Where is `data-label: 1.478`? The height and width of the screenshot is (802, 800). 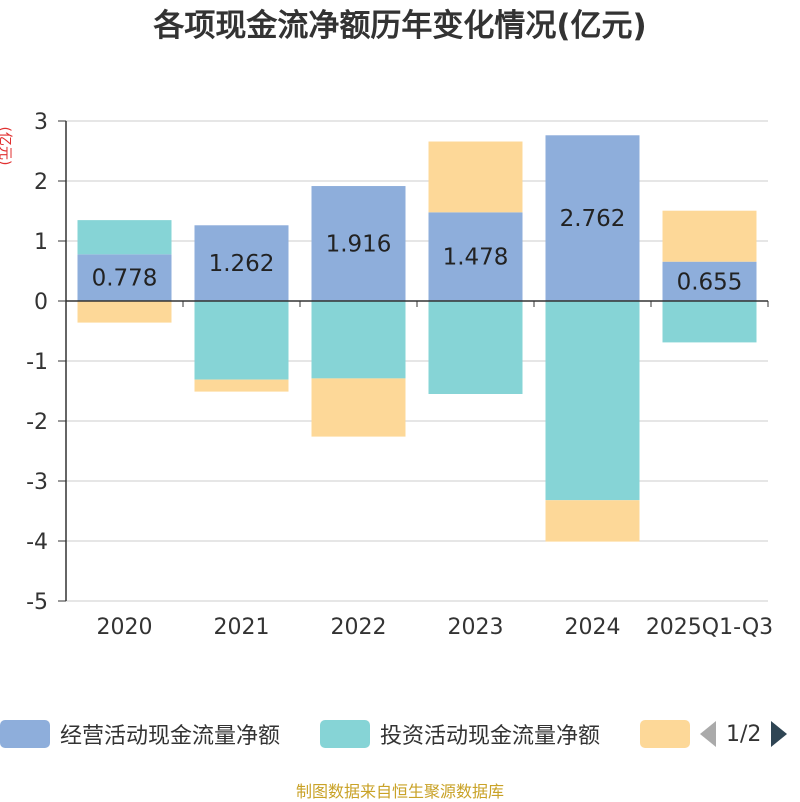 data-label: 1.478 is located at coordinates (476, 258).